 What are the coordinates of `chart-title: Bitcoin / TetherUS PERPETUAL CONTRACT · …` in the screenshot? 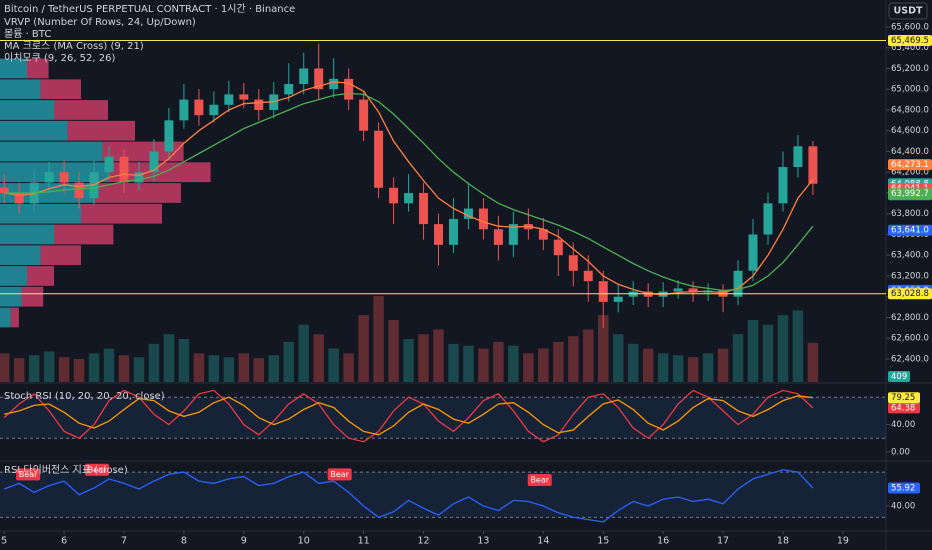 It's located at (149, 9).